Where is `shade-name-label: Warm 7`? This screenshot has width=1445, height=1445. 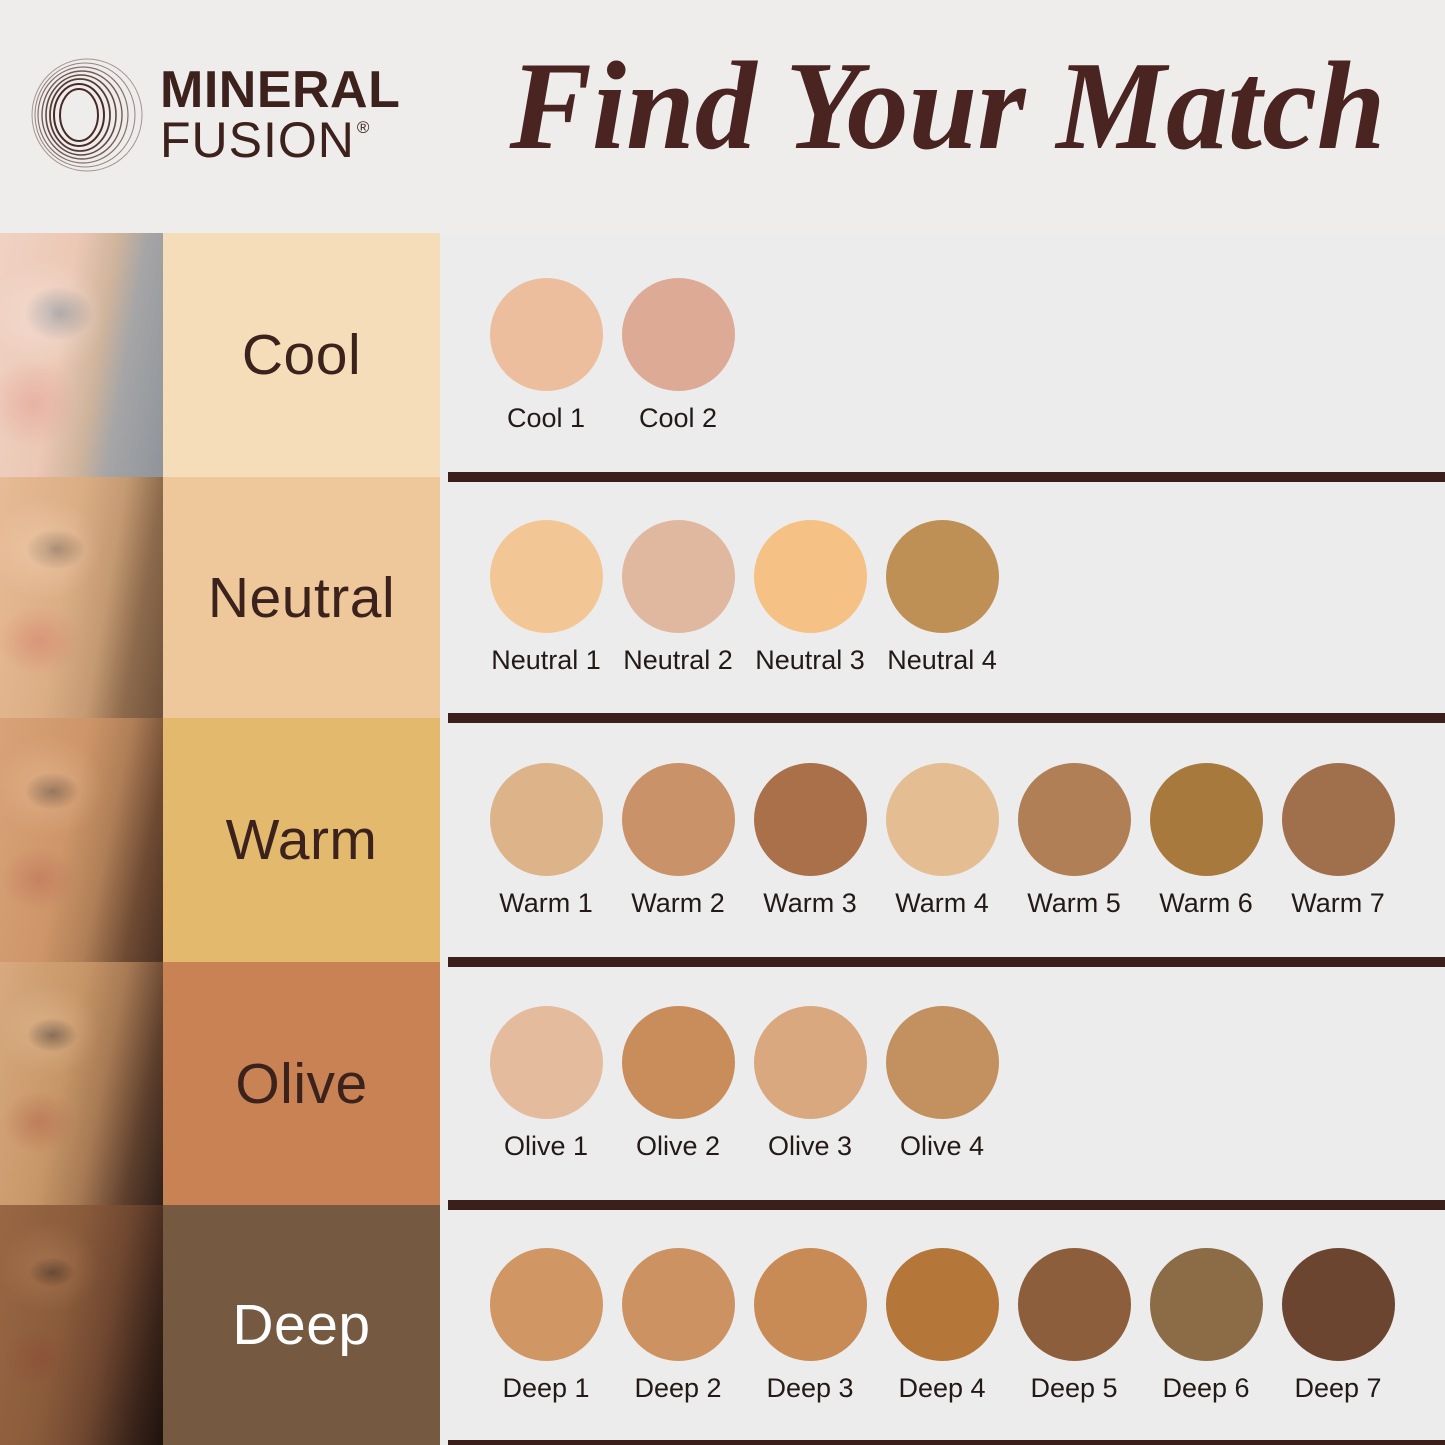 shade-name-label: Warm 7 is located at coordinates (1338, 903).